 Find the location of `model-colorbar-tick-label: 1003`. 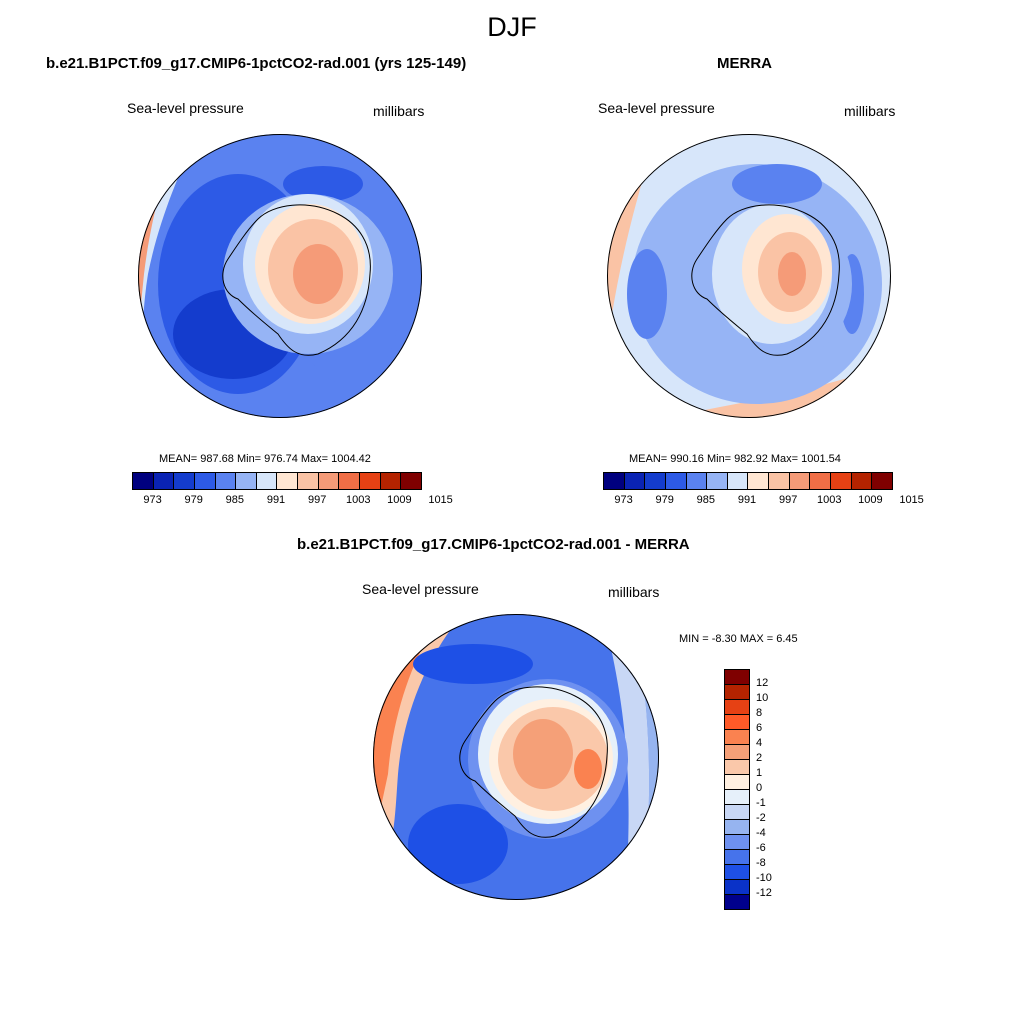

model-colorbar-tick-label: 1003 is located at coordinates (358, 500).